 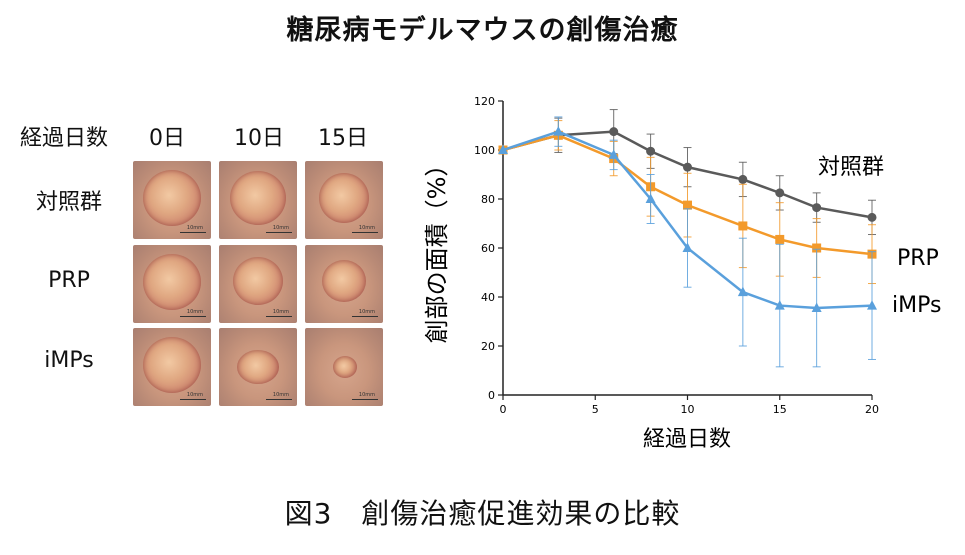 I want to click on y-tick-label: 40, so click(x=488, y=297).